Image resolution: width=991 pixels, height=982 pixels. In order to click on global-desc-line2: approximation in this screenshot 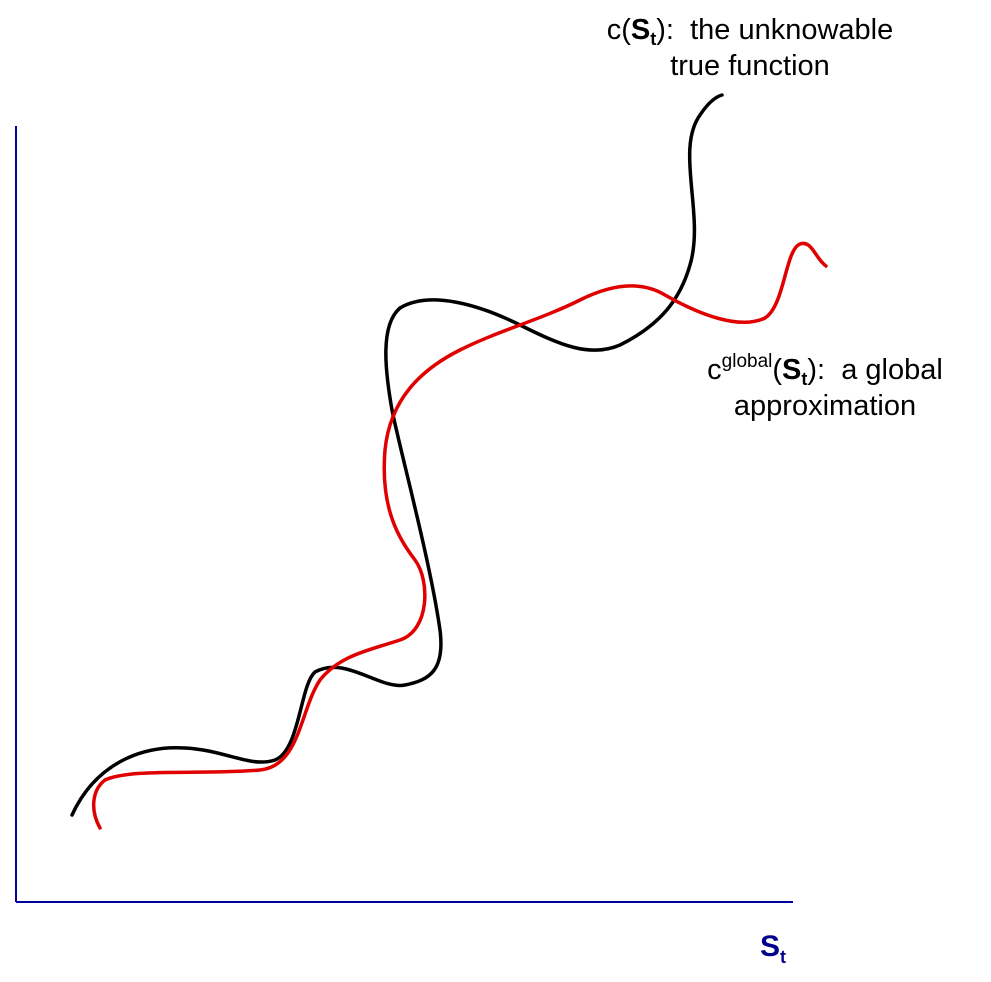, I will do `click(825, 406)`.